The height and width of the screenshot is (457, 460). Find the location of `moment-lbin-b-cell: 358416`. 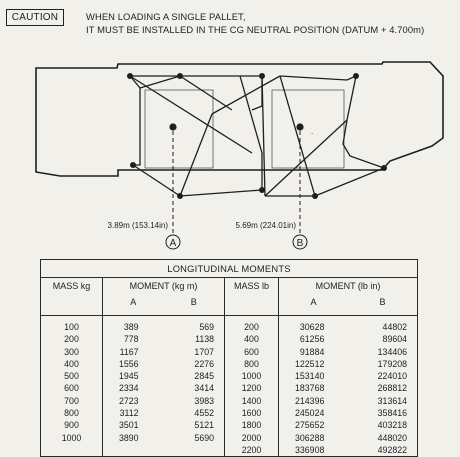

moment-lbin-b-cell: 358416 is located at coordinates (392, 413).